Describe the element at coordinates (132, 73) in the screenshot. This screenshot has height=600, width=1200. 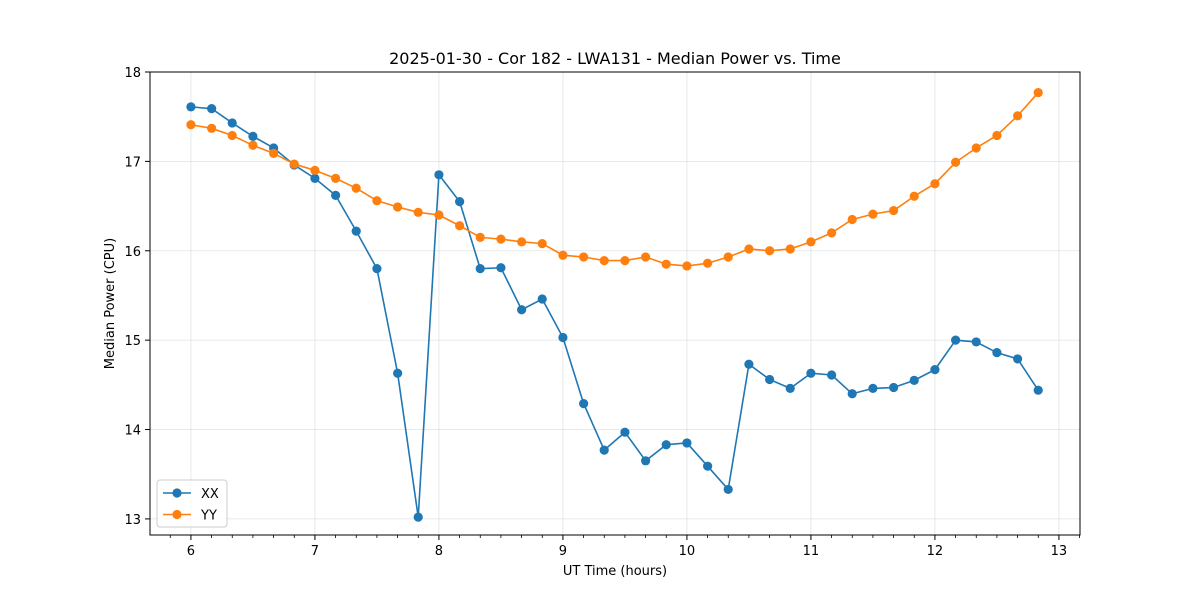
I see `y-tick-label: 18` at that location.